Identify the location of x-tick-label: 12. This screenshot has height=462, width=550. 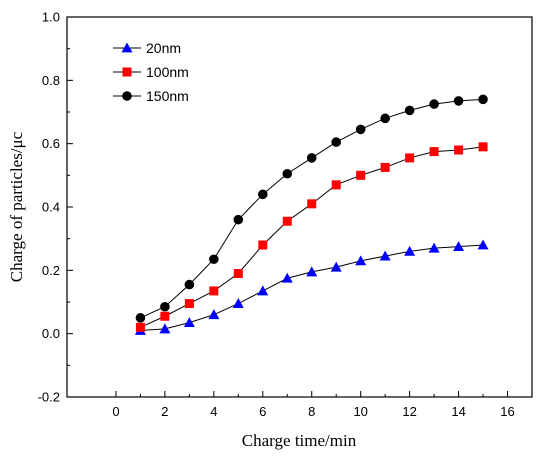
(409, 411).